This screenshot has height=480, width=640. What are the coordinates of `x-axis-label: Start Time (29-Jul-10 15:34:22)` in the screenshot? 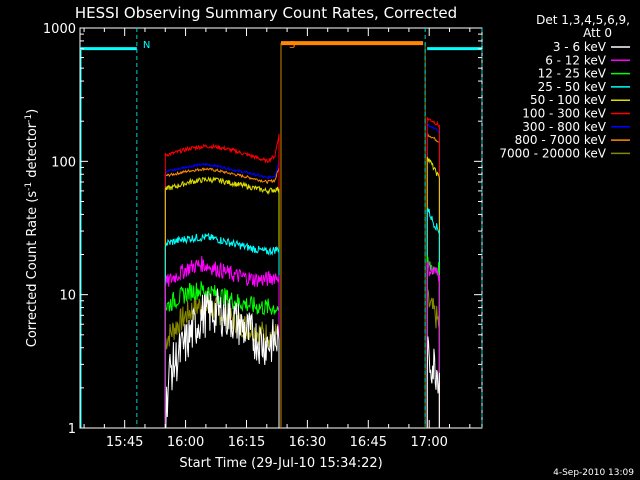 It's located at (280, 463).